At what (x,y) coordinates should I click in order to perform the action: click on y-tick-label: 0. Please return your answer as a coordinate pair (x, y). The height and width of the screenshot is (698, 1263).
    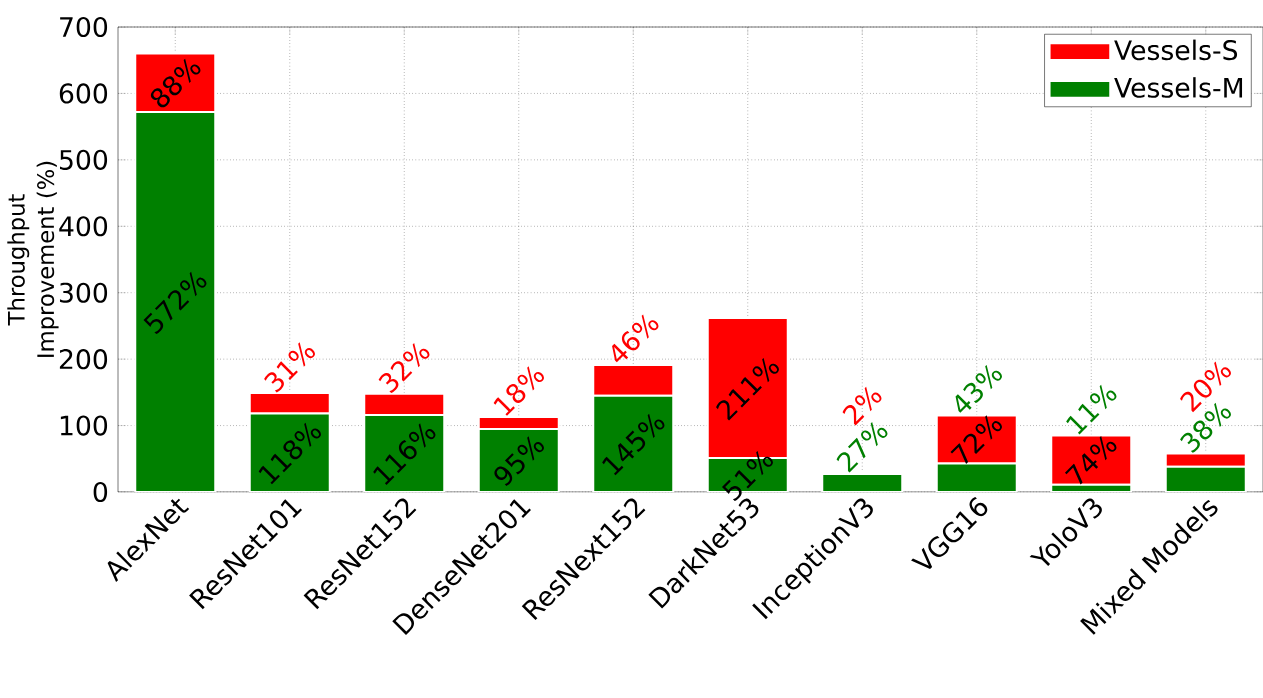
    Looking at the image, I should click on (100, 492).